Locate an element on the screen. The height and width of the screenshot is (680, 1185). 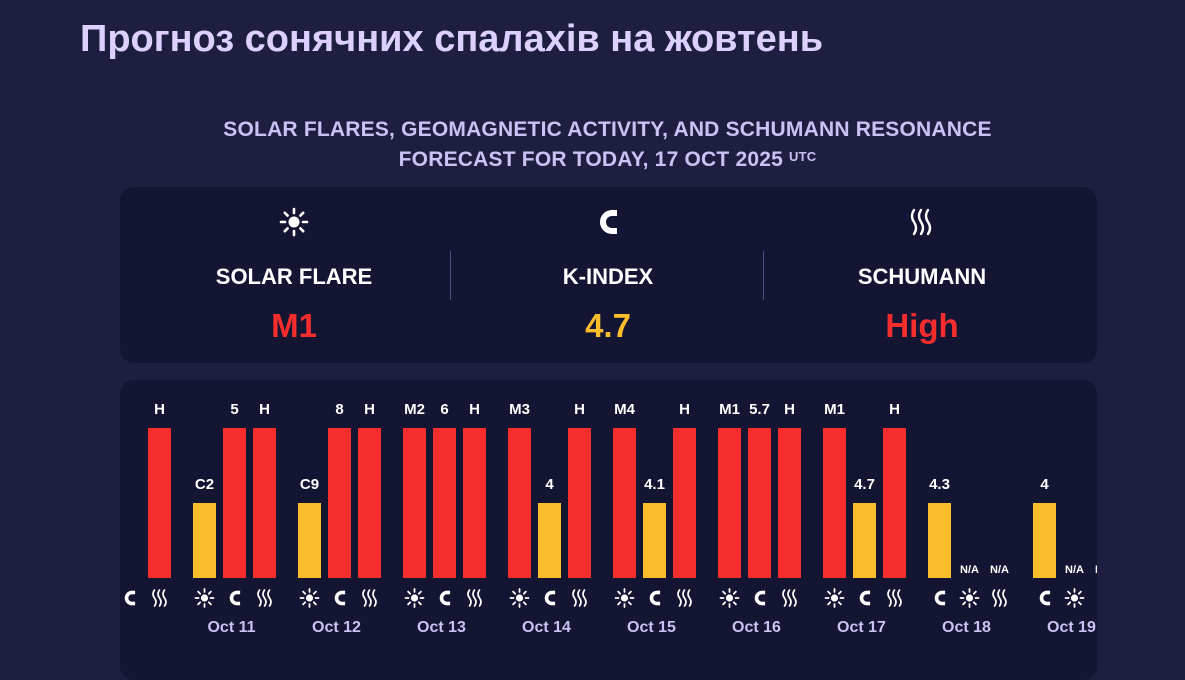
bar-value-label: 4.3 is located at coordinates (939, 484).